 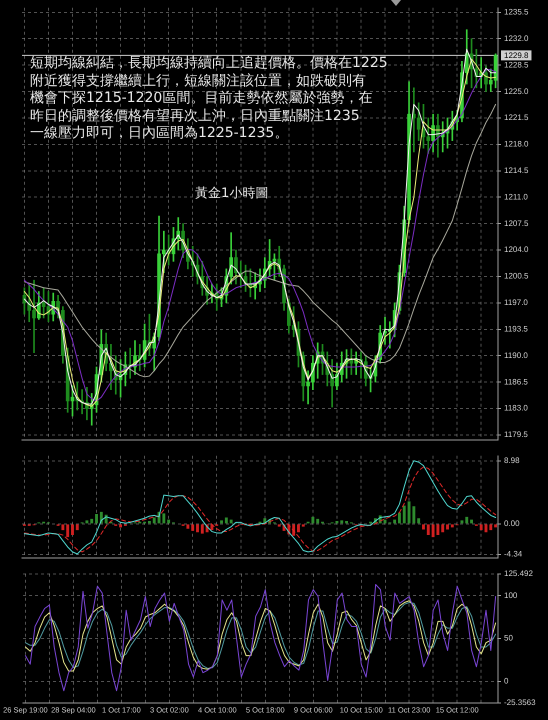 I want to click on y-tick-label: 1235.5, so click(x=517, y=12).